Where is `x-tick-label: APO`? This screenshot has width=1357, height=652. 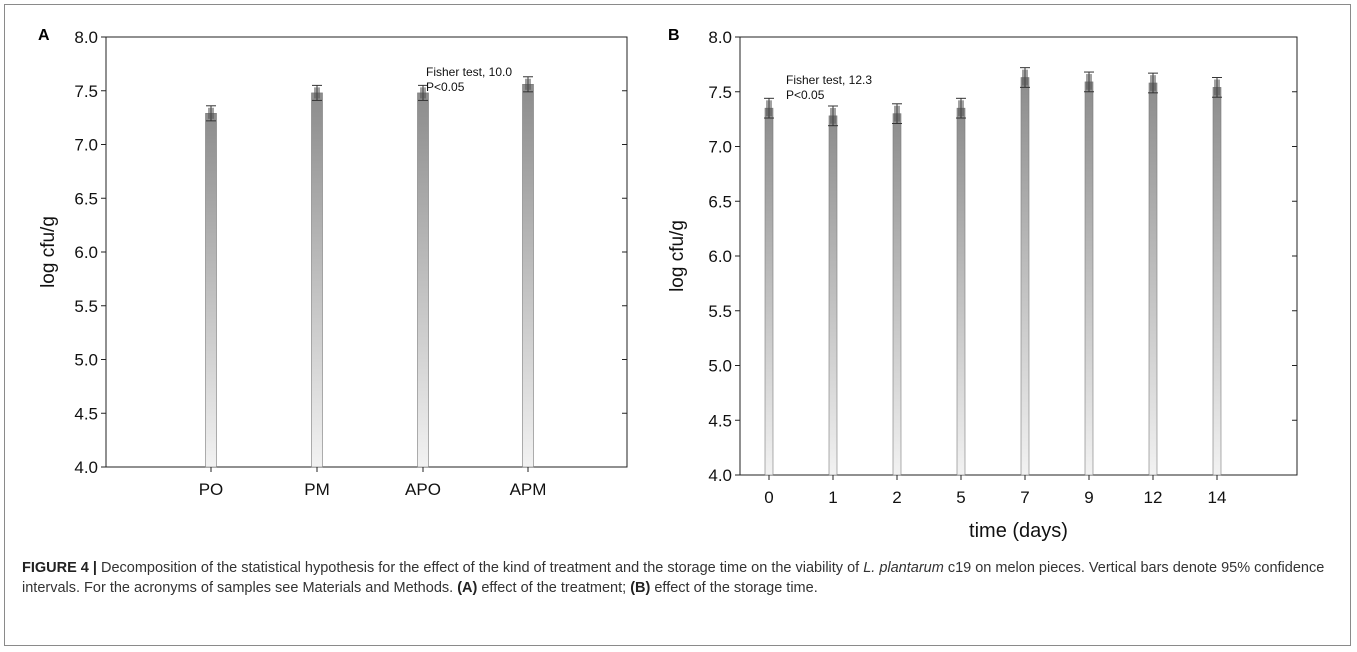 x-tick-label: APO is located at coordinates (423, 489).